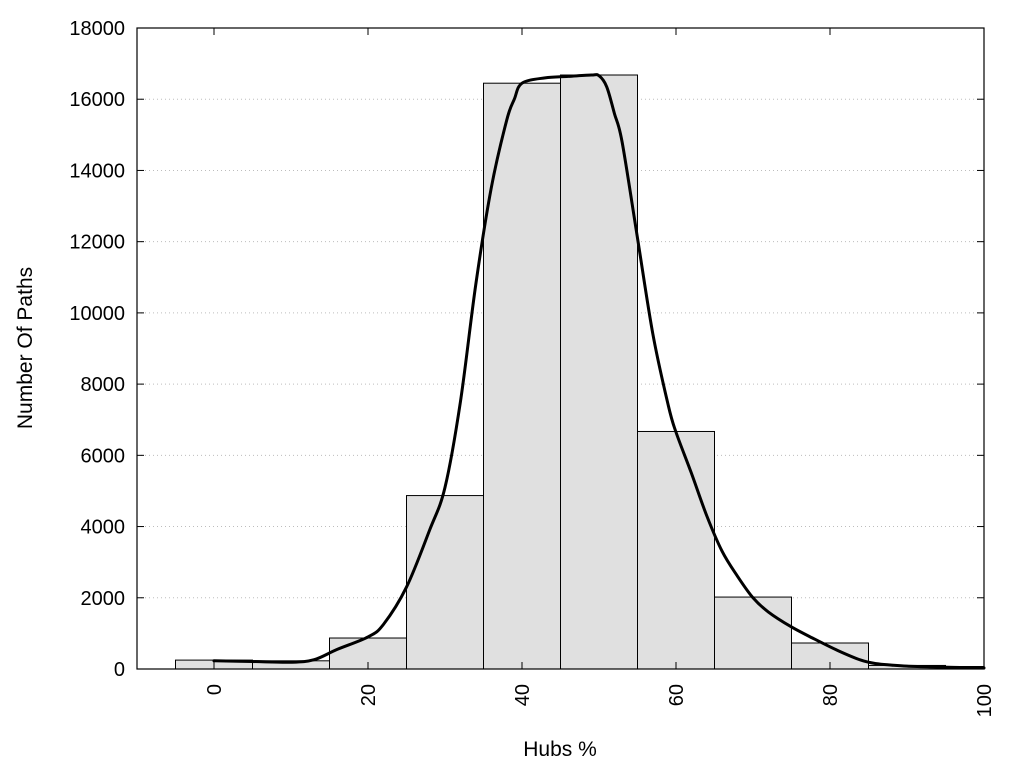  What do you see at coordinates (103, 456) in the screenshot?
I see `y-tick-label: 6000` at bounding box center [103, 456].